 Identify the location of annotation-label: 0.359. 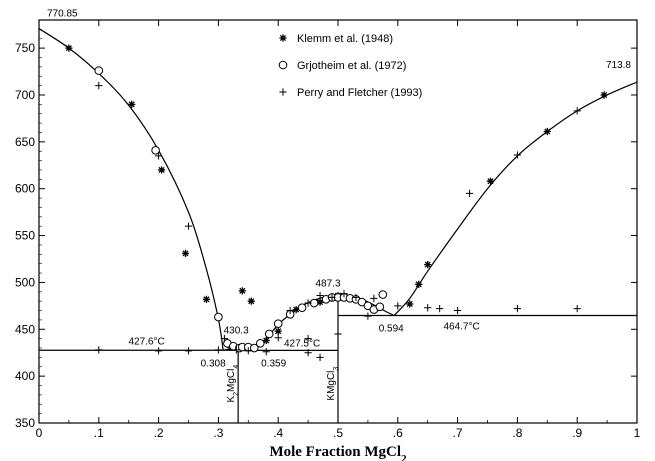
(273, 363).